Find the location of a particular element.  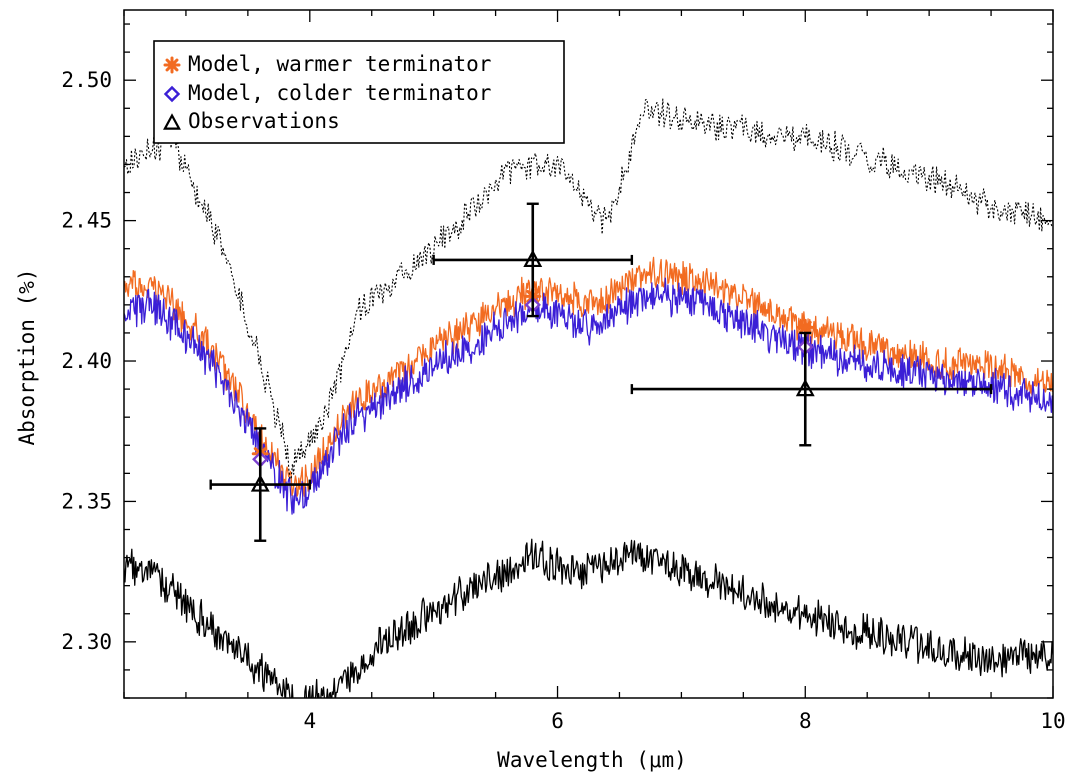

x-axis-label: Wavelength (μm) is located at coordinates (592, 760).